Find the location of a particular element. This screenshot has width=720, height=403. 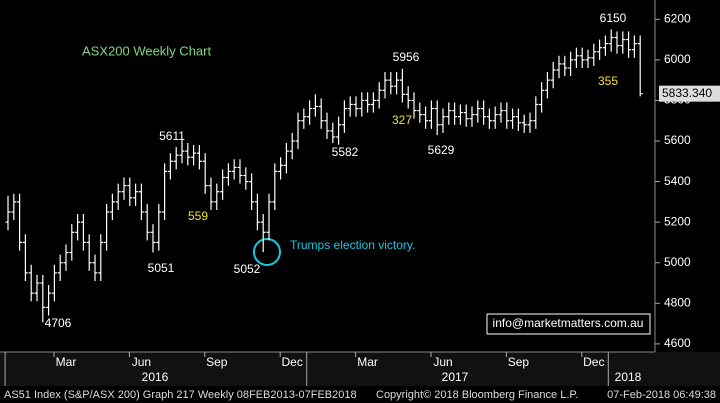

last-price-box is located at coordinates (689, 93).